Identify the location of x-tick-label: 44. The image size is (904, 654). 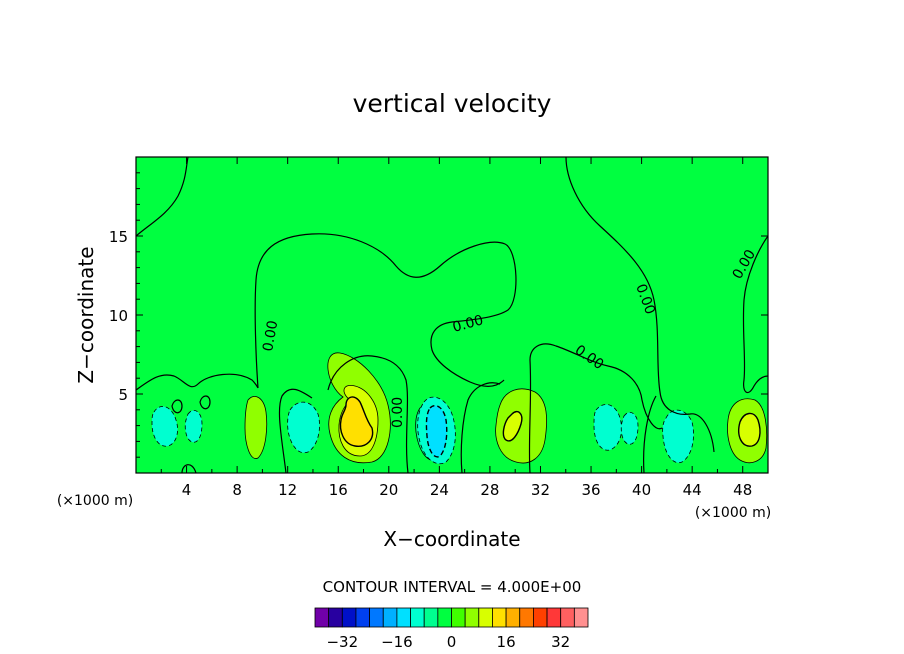
(692, 490).